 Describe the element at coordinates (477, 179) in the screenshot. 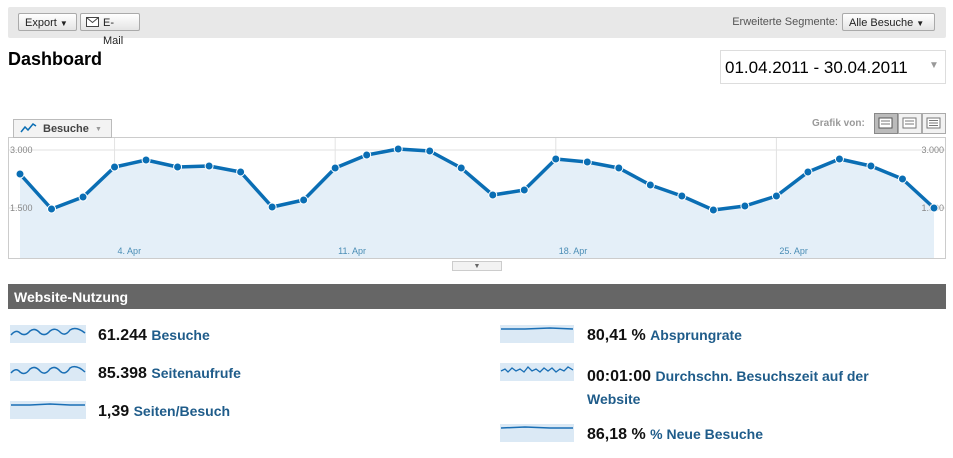

I see `line` at that location.